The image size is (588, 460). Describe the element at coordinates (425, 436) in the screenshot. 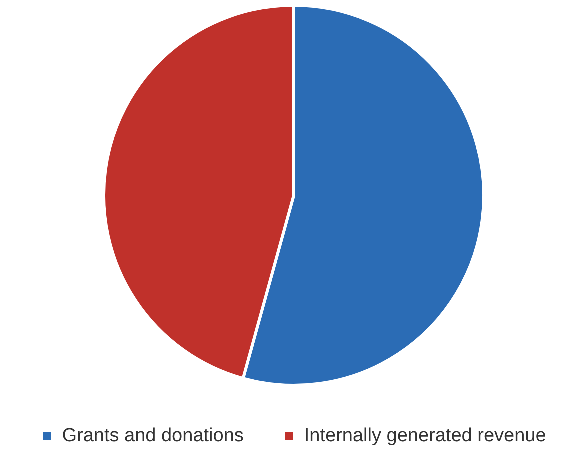

I see `legend-label: Internally generated revenue` at that location.